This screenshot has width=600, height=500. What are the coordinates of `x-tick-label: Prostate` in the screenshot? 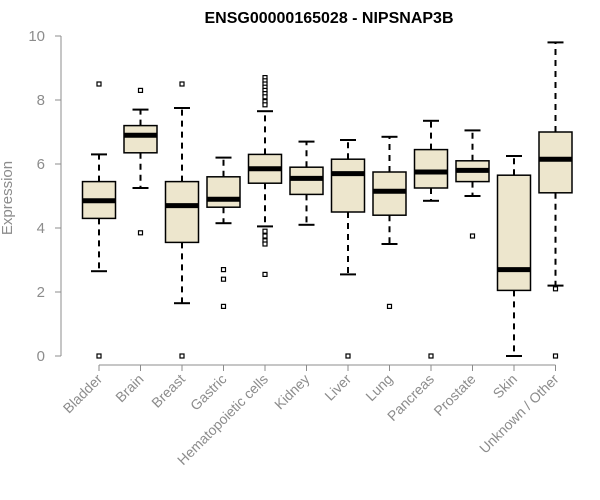 It's located at (454, 395).